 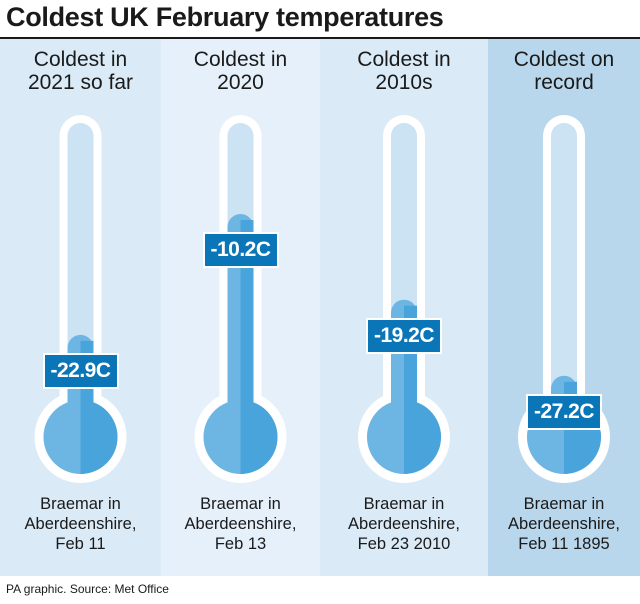 What do you see at coordinates (240, 82) in the screenshot?
I see `panel-heading-line: 2020` at bounding box center [240, 82].